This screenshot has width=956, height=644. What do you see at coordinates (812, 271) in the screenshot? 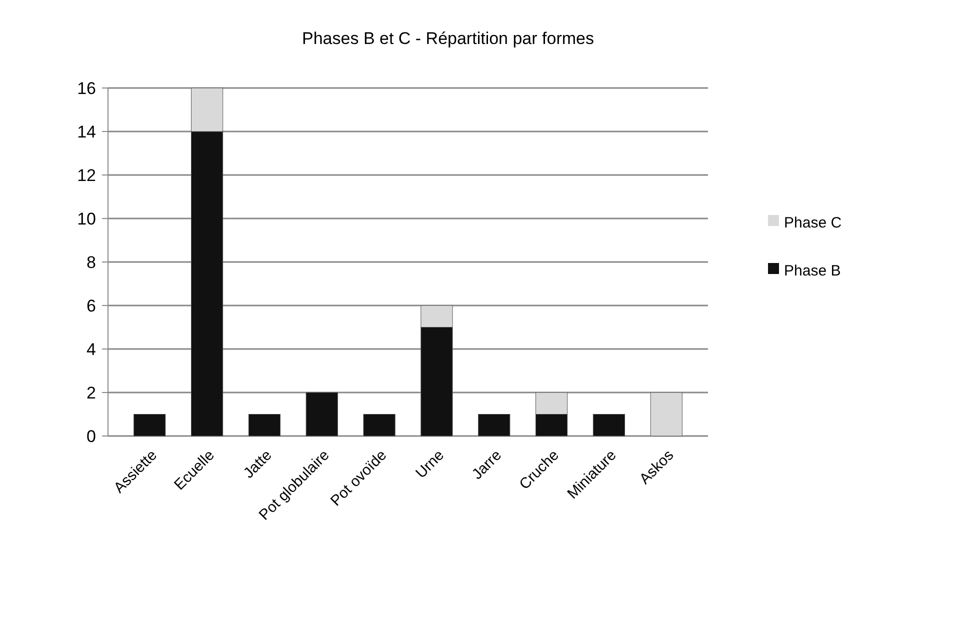
I see `legend-label: Phase B` at bounding box center [812, 271].